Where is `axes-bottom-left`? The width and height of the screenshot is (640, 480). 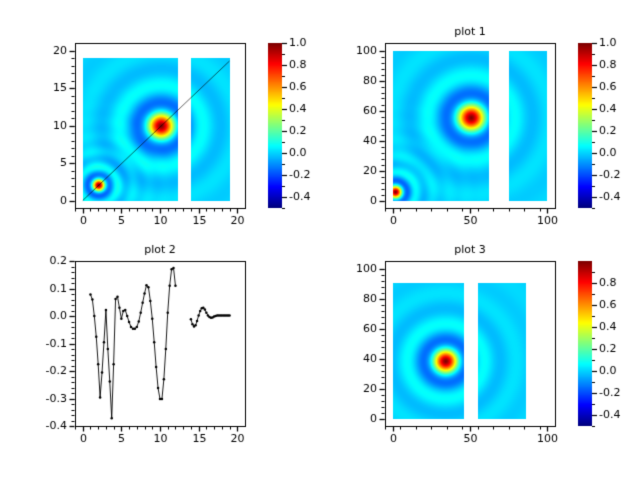
axes-bottom-left is located at coordinates (160, 343).